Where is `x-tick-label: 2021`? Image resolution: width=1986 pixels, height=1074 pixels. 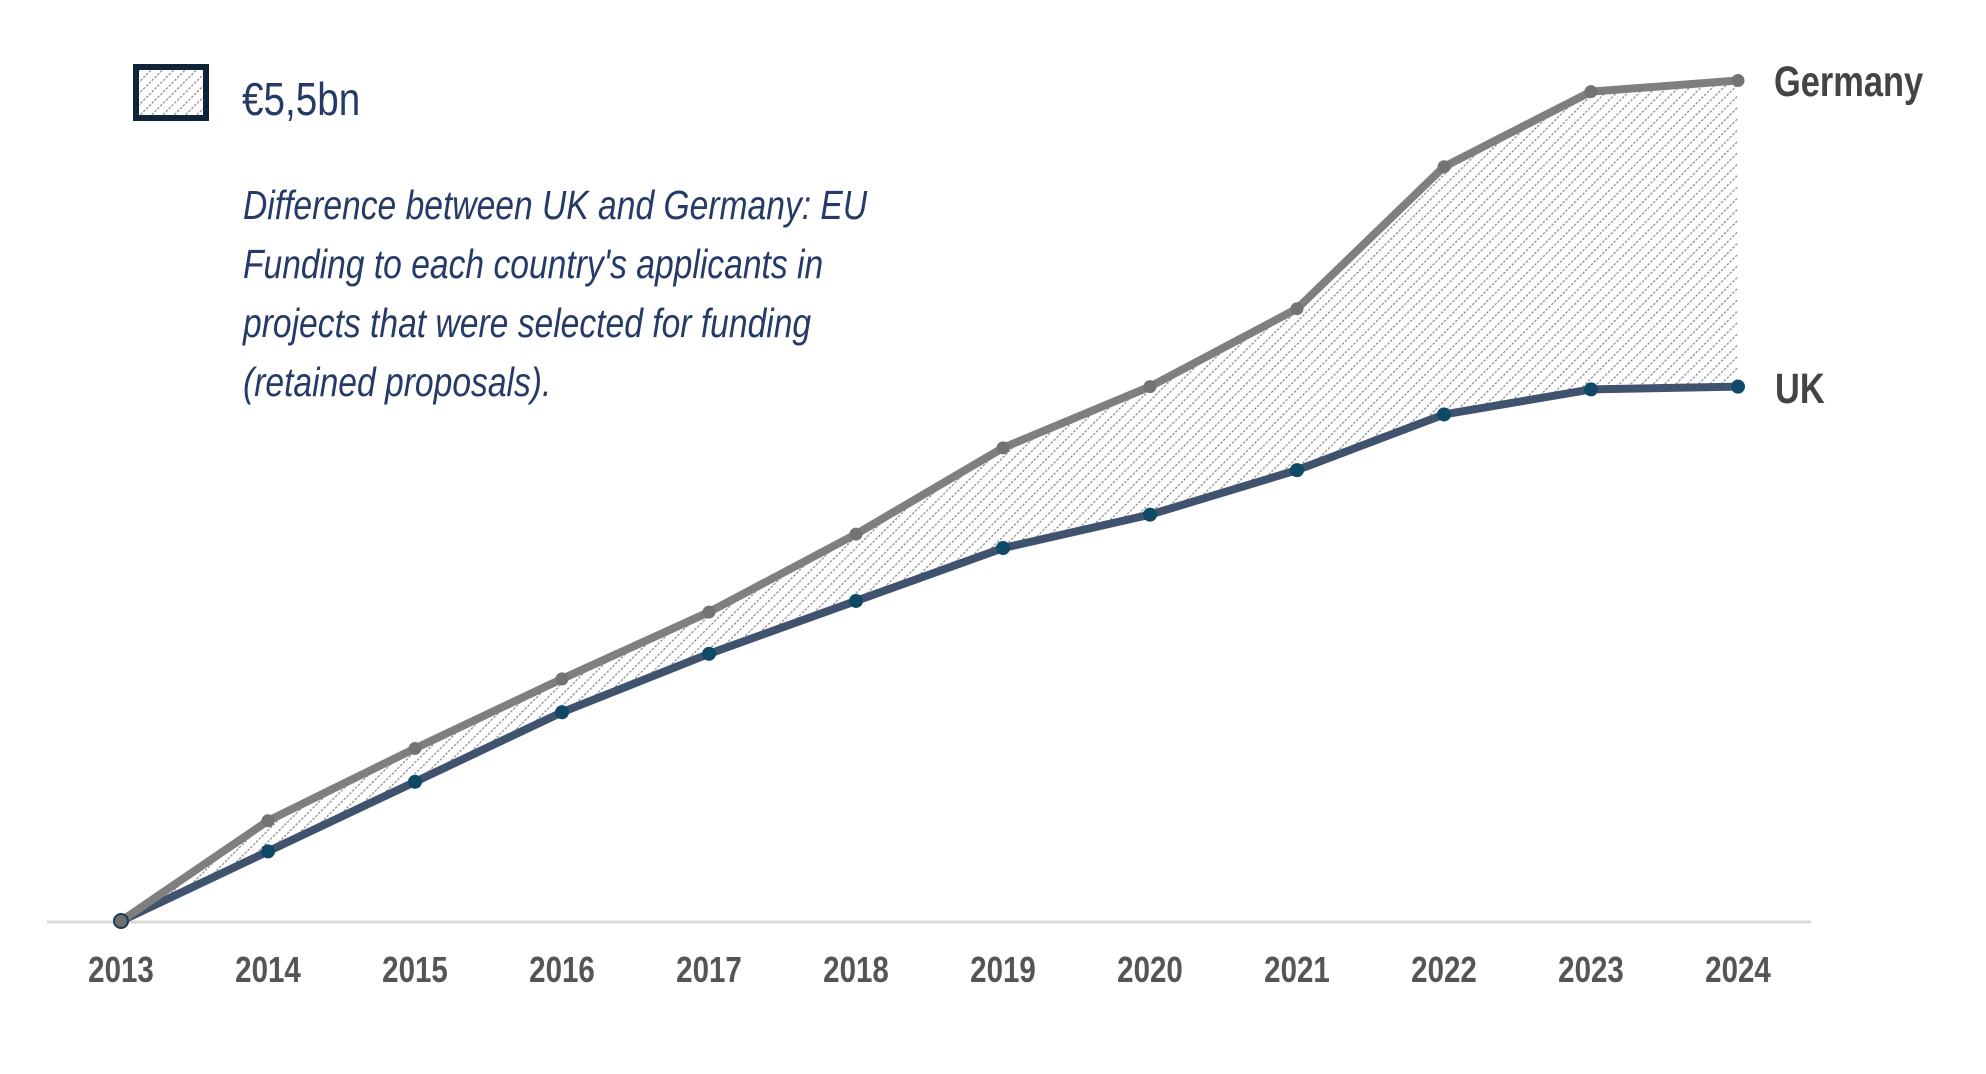
x-tick-label: 2021 is located at coordinates (1297, 969).